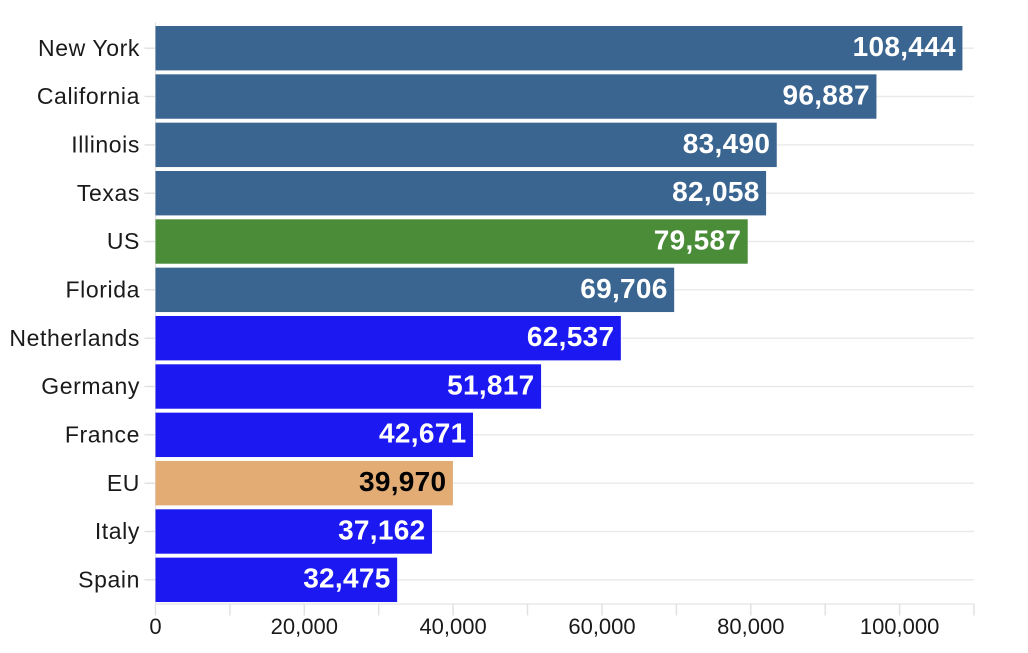 The height and width of the screenshot is (653, 1028). What do you see at coordinates (90, 386) in the screenshot?
I see `svg-text: Germany` at bounding box center [90, 386].